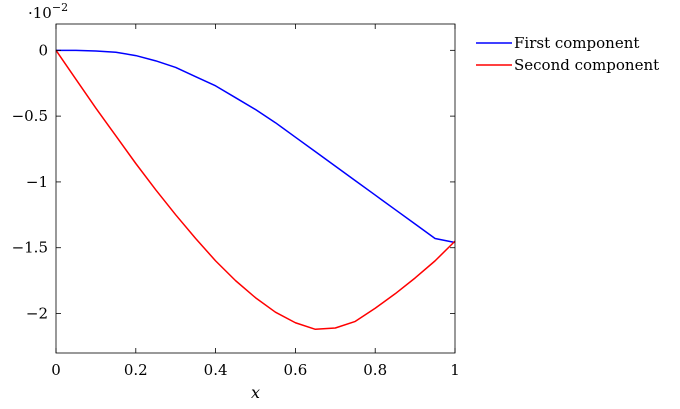 This screenshot has width=680, height=409. I want to click on y-scale-base: ·10, so click(40, 13).